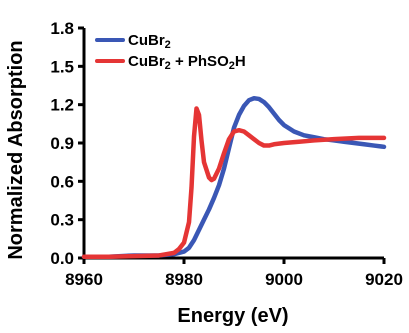 The width and height of the screenshot is (409, 333). I want to click on y-tick-label-5: 1.5, so click(62, 66).